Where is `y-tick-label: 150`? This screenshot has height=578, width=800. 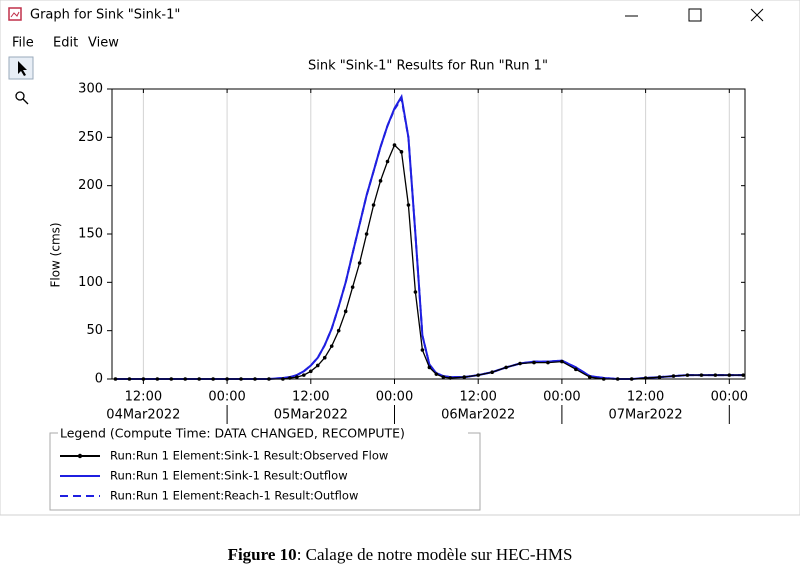 y-tick-label: 150 is located at coordinates (90, 234).